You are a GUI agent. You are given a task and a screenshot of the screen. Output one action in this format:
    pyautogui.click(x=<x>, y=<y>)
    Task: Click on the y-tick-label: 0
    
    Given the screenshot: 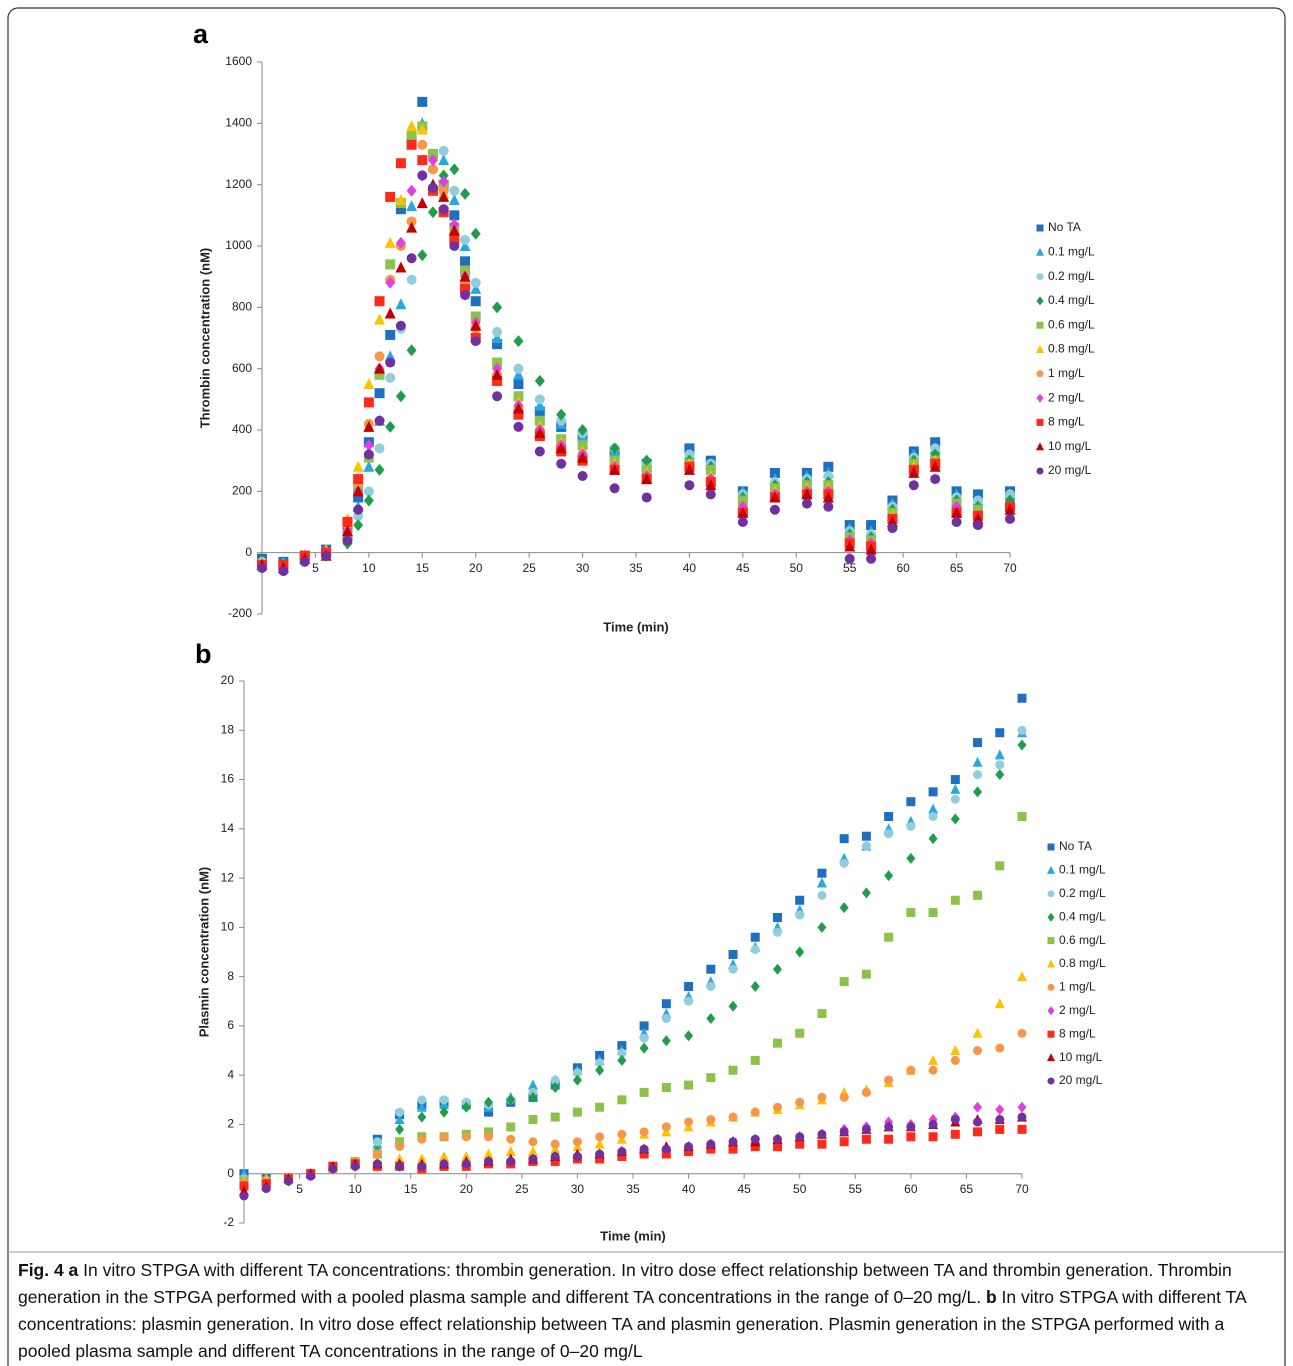 What is the action you would take?
    pyautogui.click(x=248, y=552)
    